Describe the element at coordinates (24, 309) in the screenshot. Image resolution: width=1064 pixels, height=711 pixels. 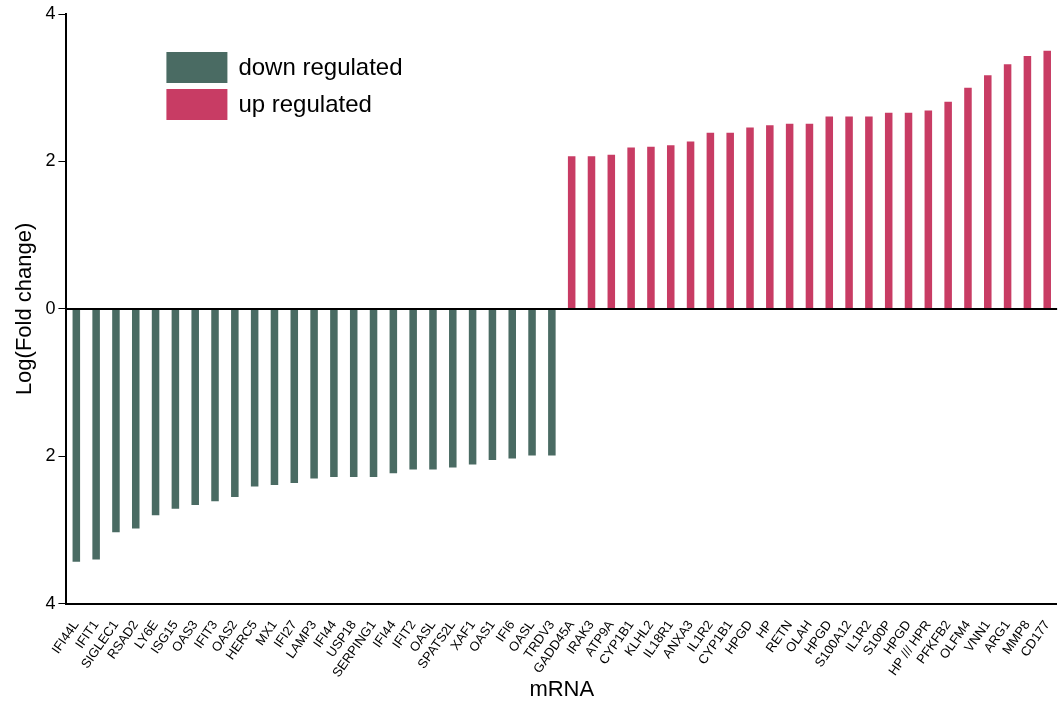
I see `y-axis-title: Log(Fold change)` at that location.